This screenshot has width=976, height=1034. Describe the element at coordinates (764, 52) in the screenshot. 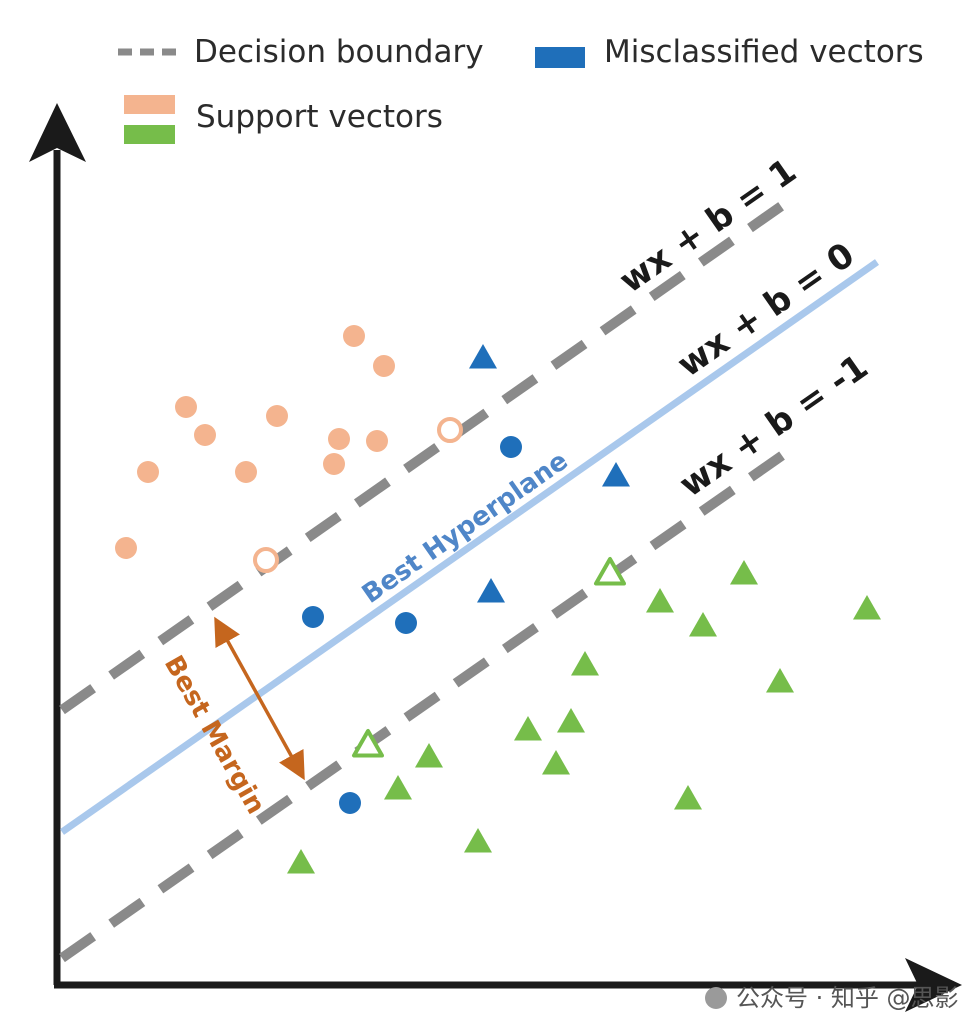

I see `legend-misclassified-vectors: Misclassified vectors` at that location.